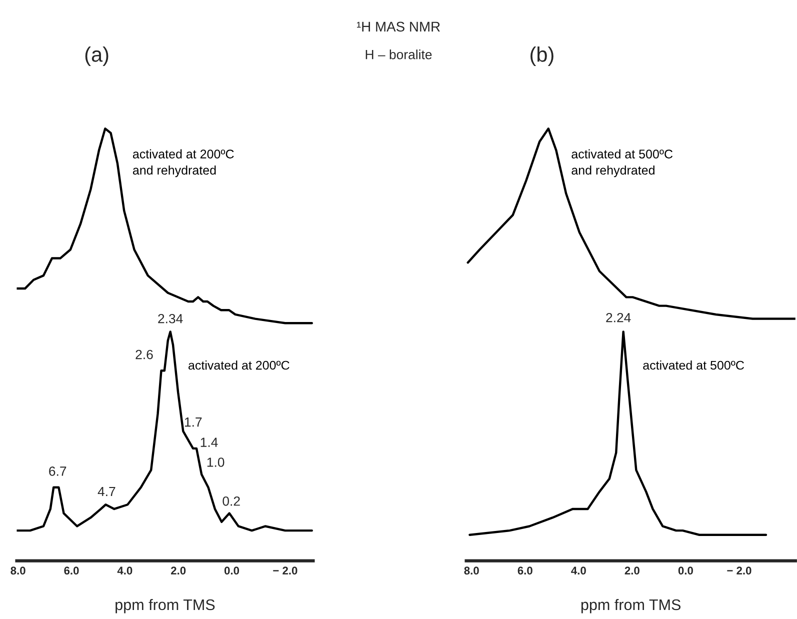  Describe the element at coordinates (231, 501) in the screenshot. I see `annotation: 0.2` at that location.